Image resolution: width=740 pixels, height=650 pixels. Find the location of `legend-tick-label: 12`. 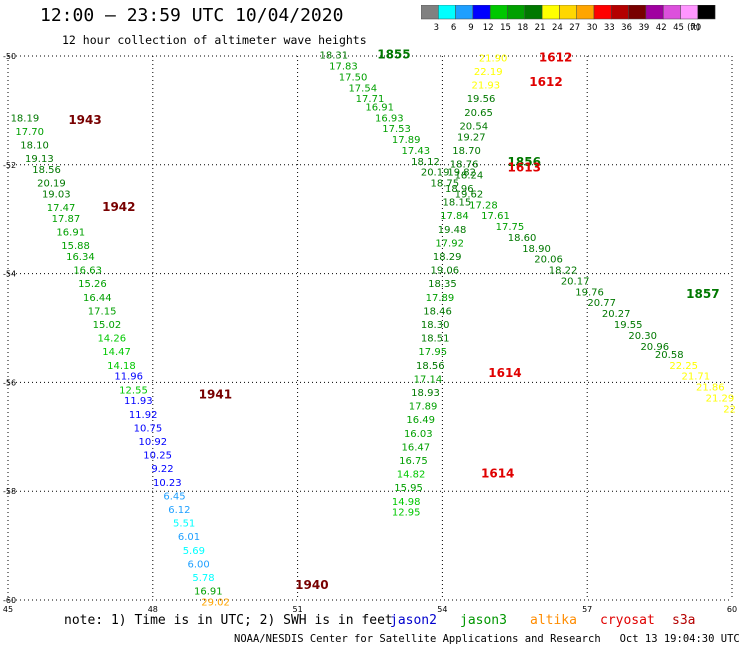

legend-tick-label: 12 is located at coordinates (488, 28).